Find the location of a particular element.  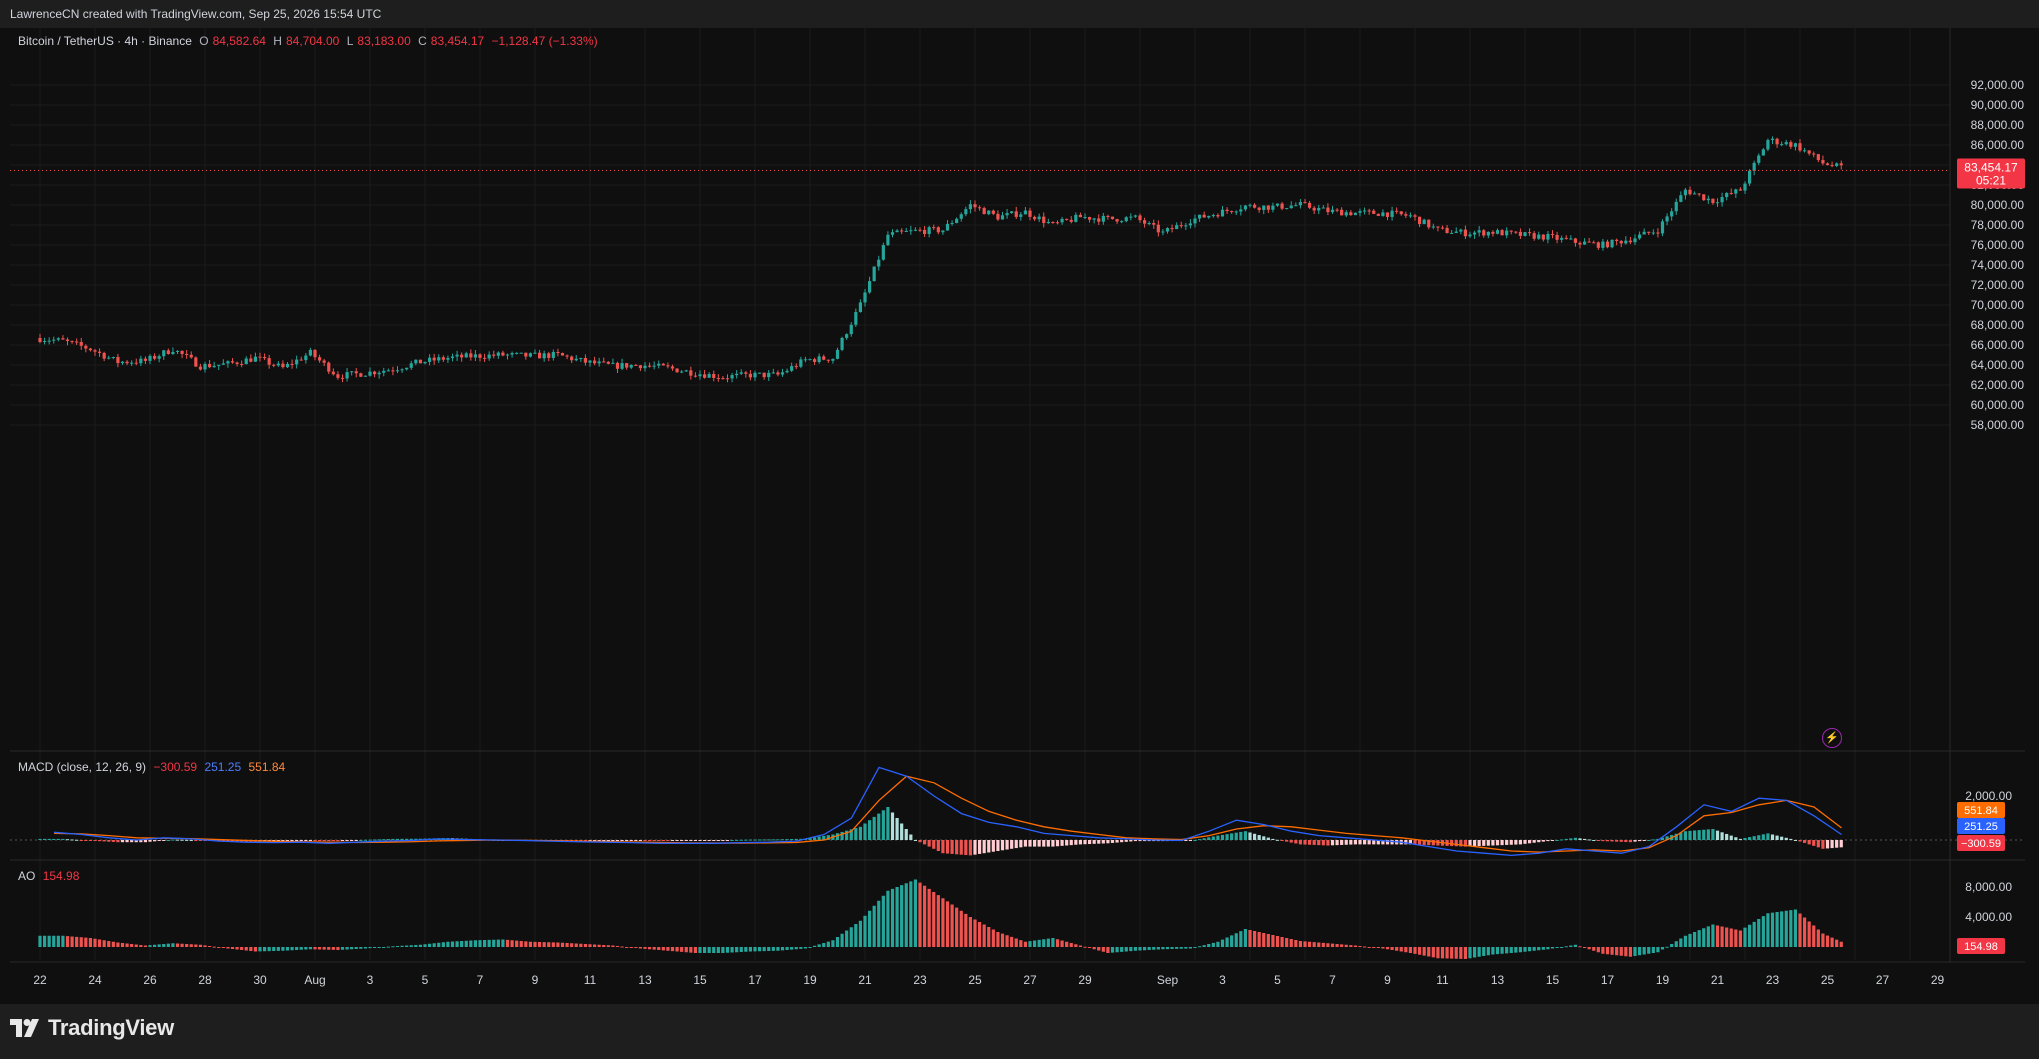

time-tick-label: 3 is located at coordinates (1222, 980).